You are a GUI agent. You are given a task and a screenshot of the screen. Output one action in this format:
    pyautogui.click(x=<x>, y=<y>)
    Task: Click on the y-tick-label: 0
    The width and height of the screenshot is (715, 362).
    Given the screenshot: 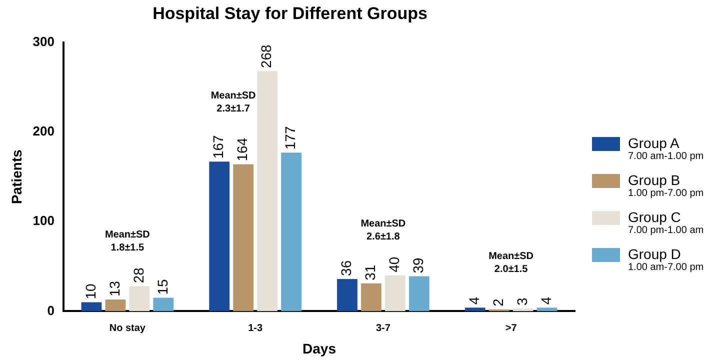 What is the action you would take?
    pyautogui.click(x=50, y=310)
    